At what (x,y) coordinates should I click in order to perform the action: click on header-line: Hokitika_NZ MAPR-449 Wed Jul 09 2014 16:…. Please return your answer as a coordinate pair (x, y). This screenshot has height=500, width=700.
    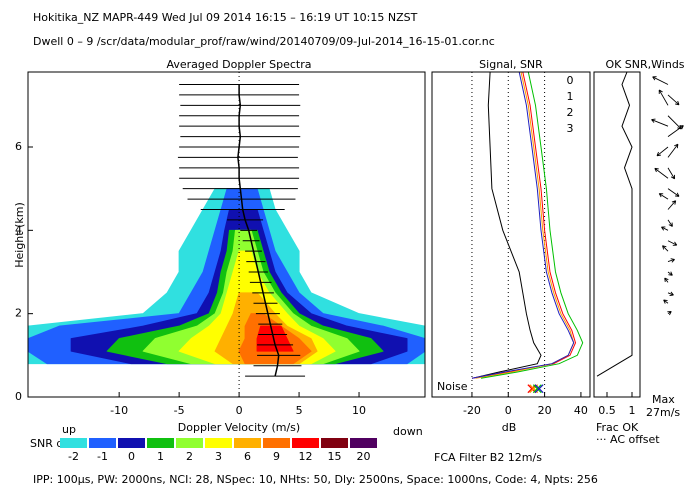
    Looking at the image, I should click on (225, 17).